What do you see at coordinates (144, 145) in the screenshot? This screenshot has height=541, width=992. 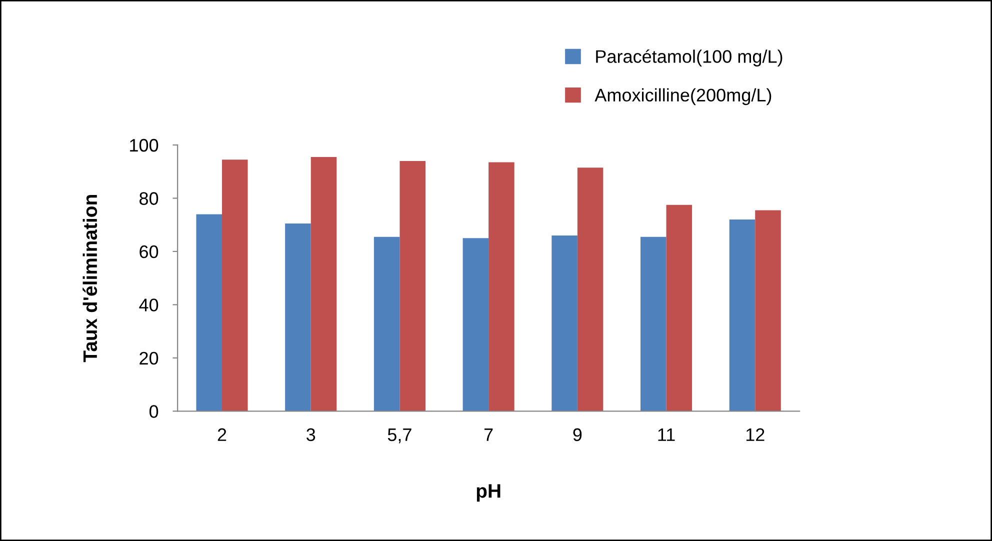 I see `y-tick-label: 100` at bounding box center [144, 145].